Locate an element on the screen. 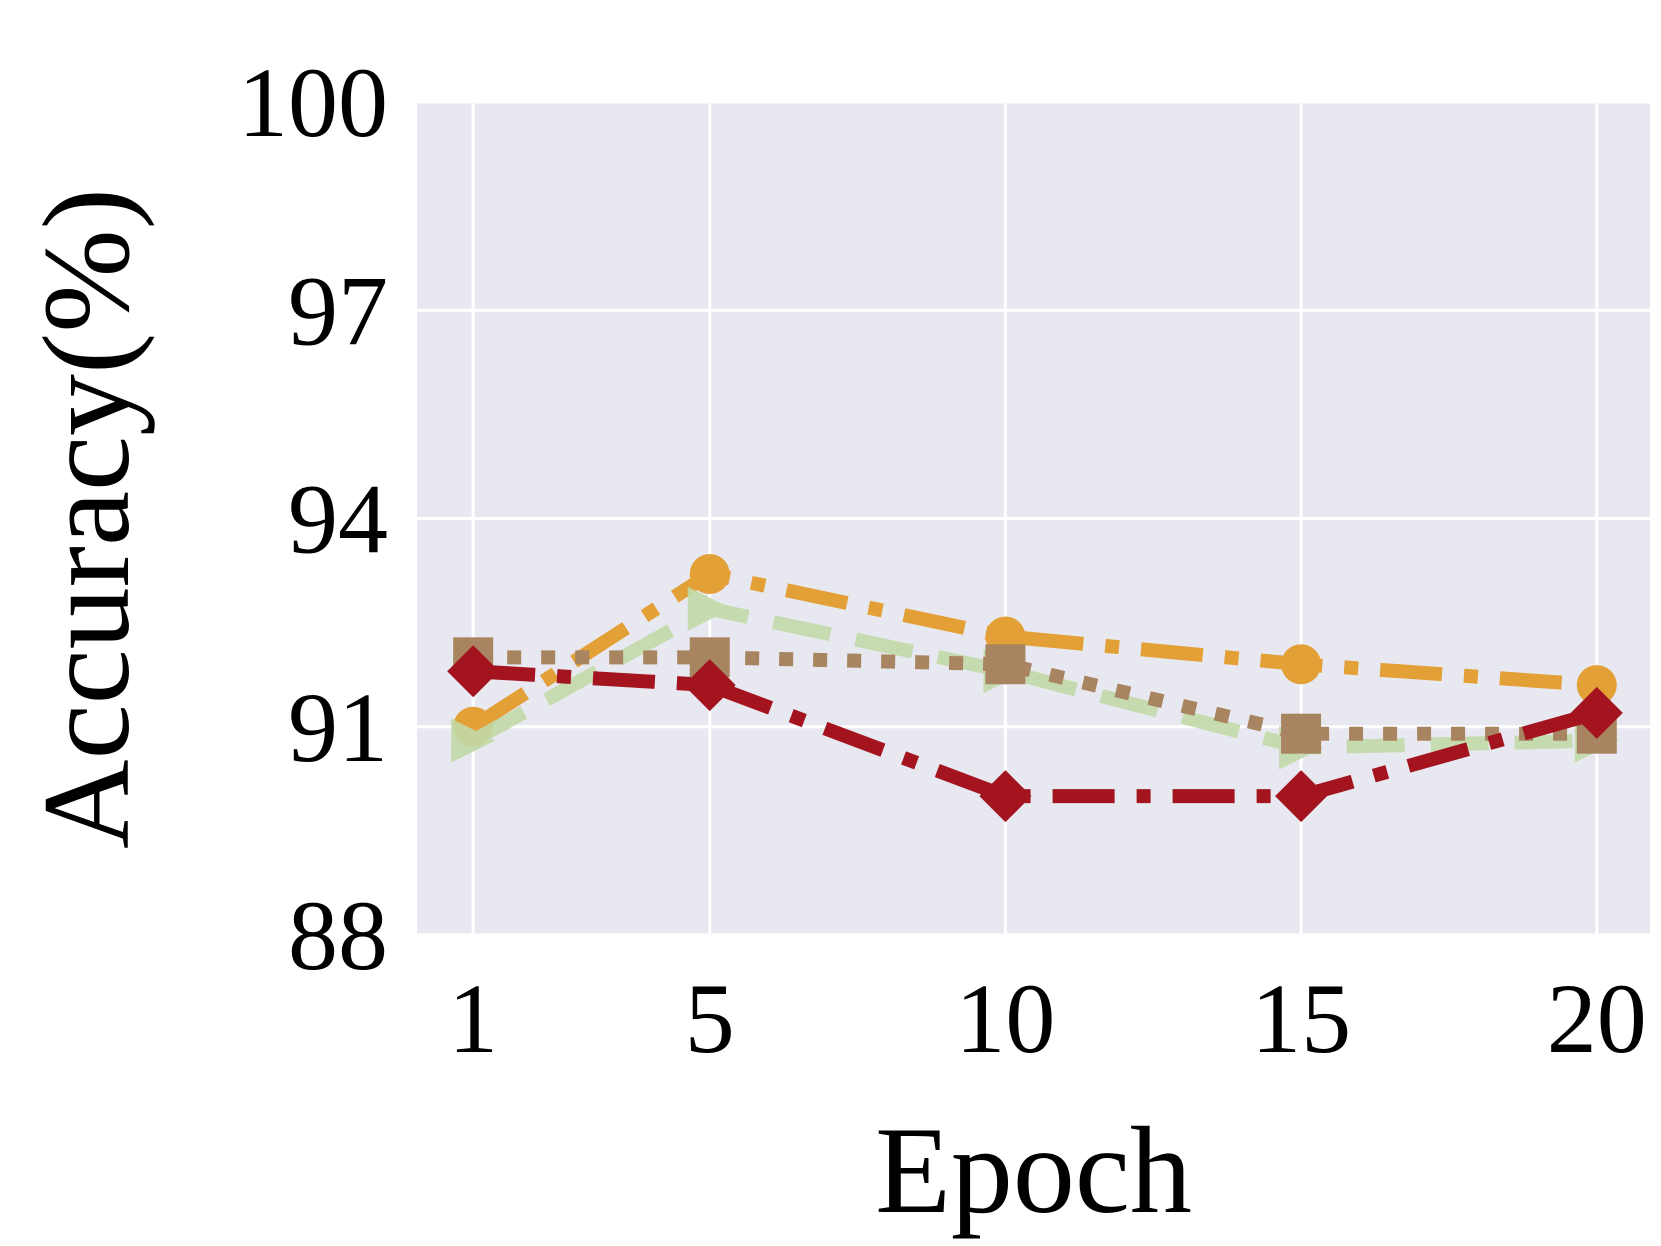 Image resolution: width=1661 pixels, height=1246 pixels. y-tick-label: 97 is located at coordinates (338, 310).